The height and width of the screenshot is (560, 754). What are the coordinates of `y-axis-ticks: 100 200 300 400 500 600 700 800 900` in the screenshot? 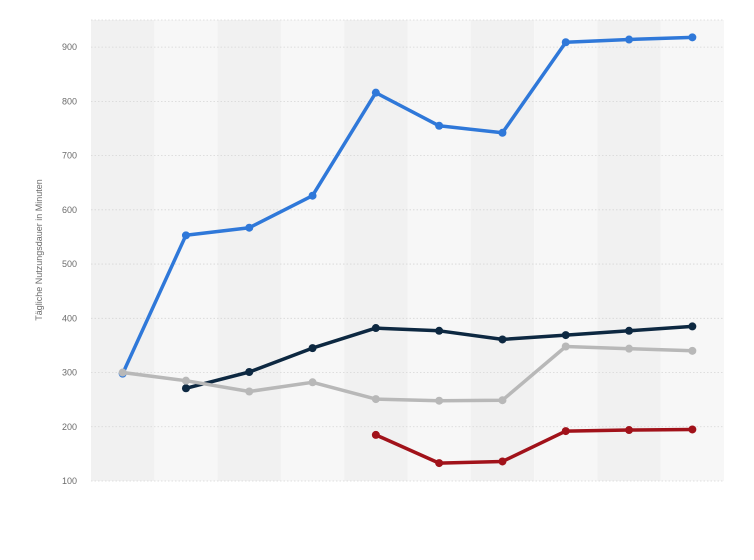 It's located at (69, 264).